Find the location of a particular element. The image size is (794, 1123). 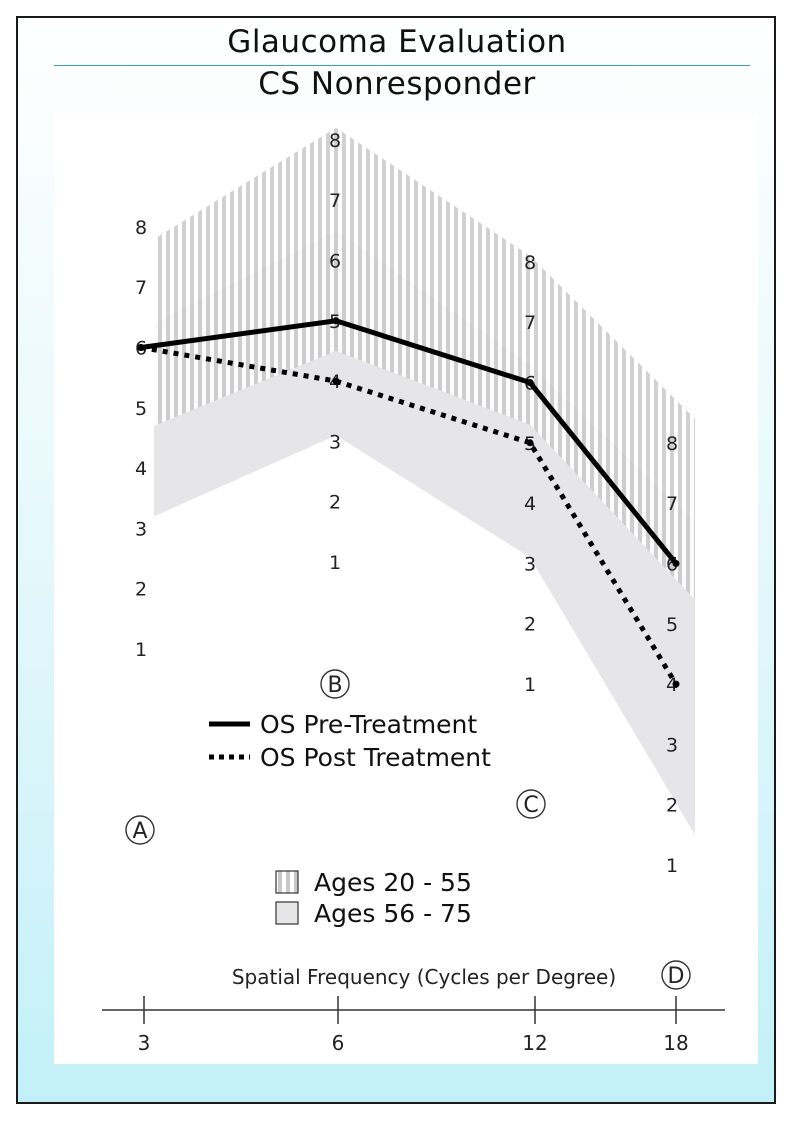

legend-label-ages-56-75: Ages 56 - 75 is located at coordinates (393, 913).